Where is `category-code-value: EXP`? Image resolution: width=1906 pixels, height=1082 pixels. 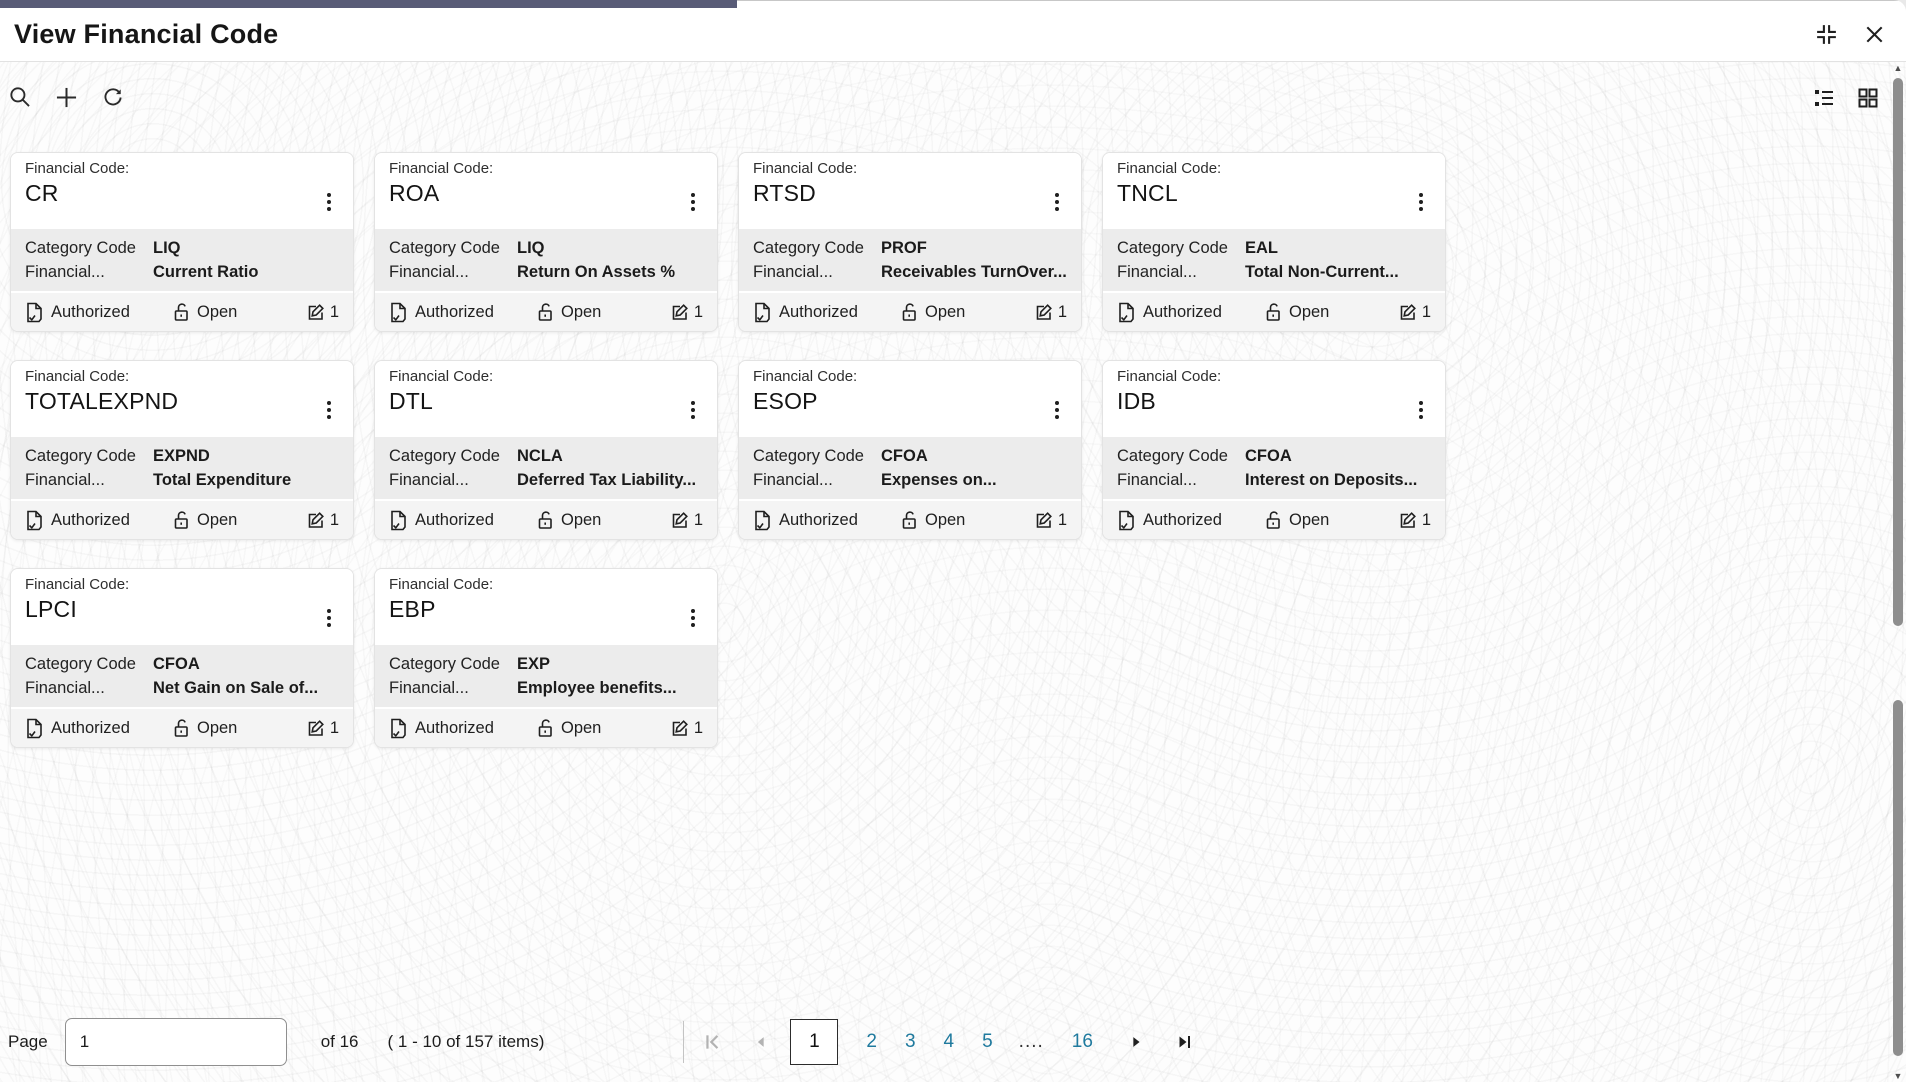
category-code-value: EXP is located at coordinates (534, 664).